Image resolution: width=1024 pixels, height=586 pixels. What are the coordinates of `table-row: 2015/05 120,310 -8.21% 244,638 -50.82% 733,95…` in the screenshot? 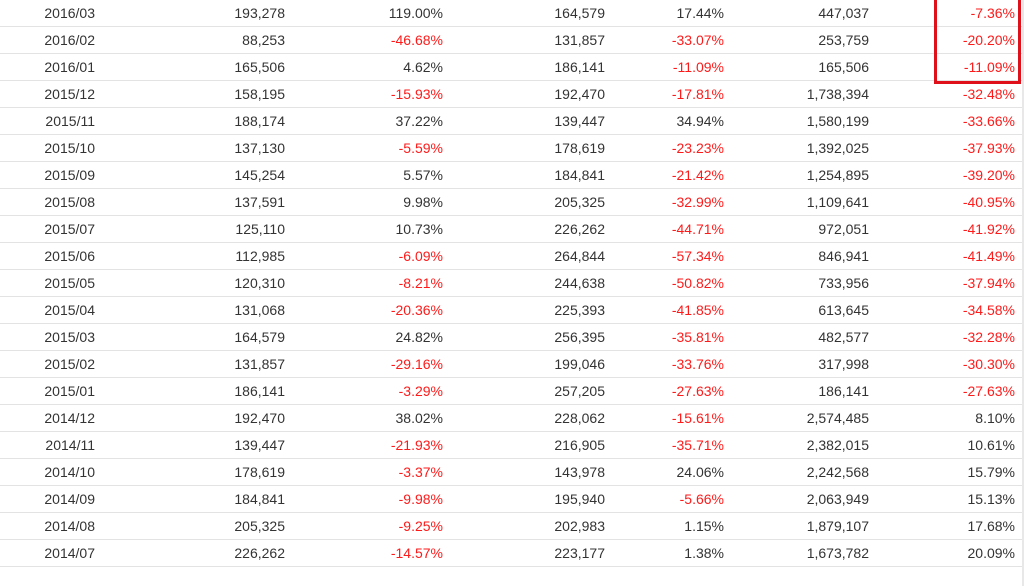 It's located at (512, 283).